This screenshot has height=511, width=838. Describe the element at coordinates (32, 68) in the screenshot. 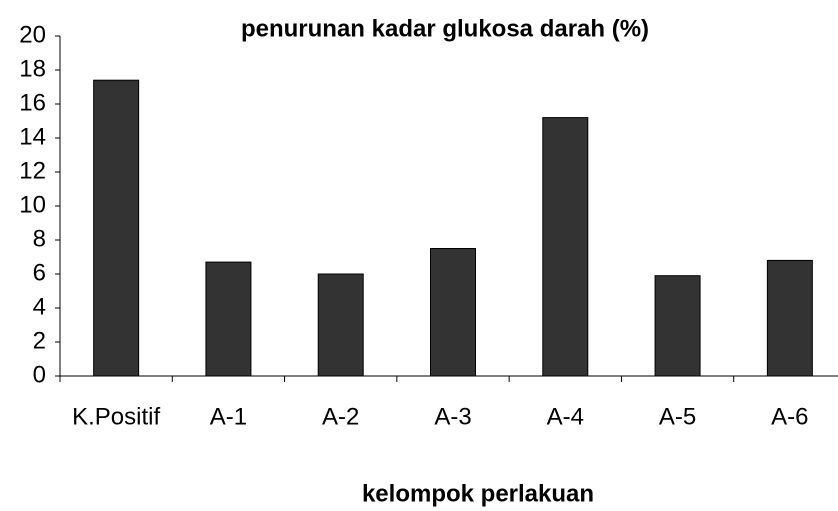

I see `y-tick-label: 18` at that location.